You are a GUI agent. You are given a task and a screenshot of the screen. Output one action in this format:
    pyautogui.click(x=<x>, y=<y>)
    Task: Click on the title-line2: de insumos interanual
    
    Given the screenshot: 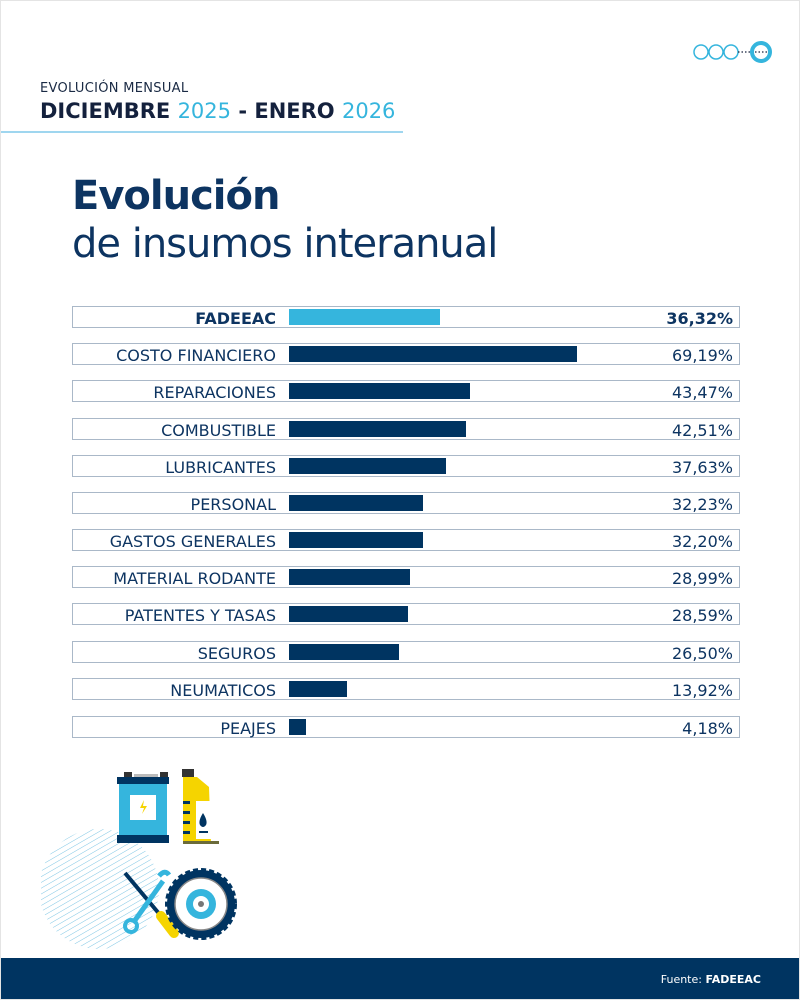 What is the action you would take?
    pyautogui.click(x=285, y=244)
    